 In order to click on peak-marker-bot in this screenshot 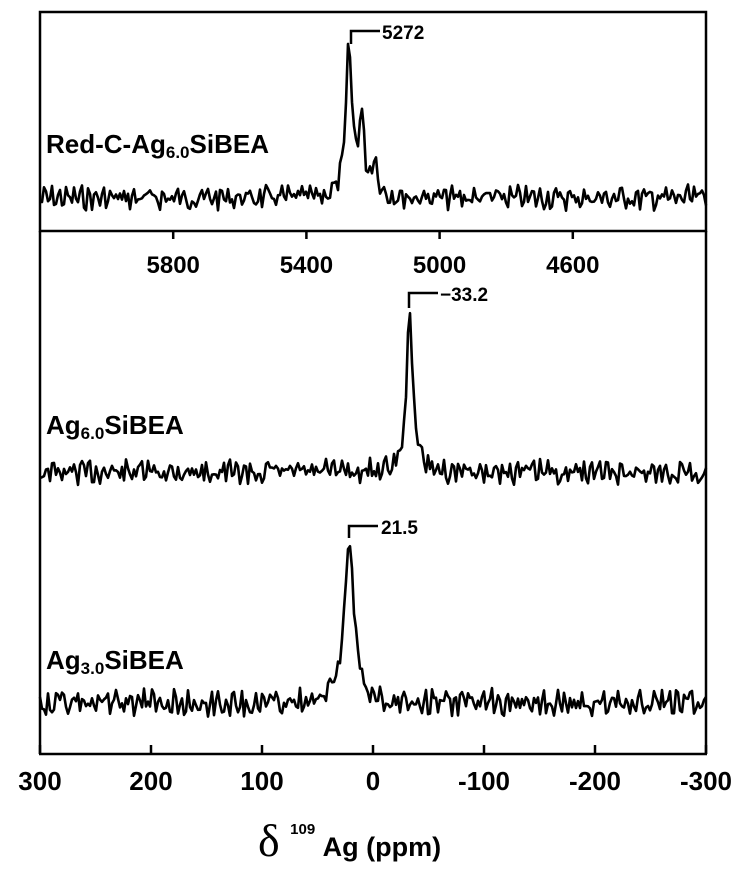, I will do `click(362, 531)`.